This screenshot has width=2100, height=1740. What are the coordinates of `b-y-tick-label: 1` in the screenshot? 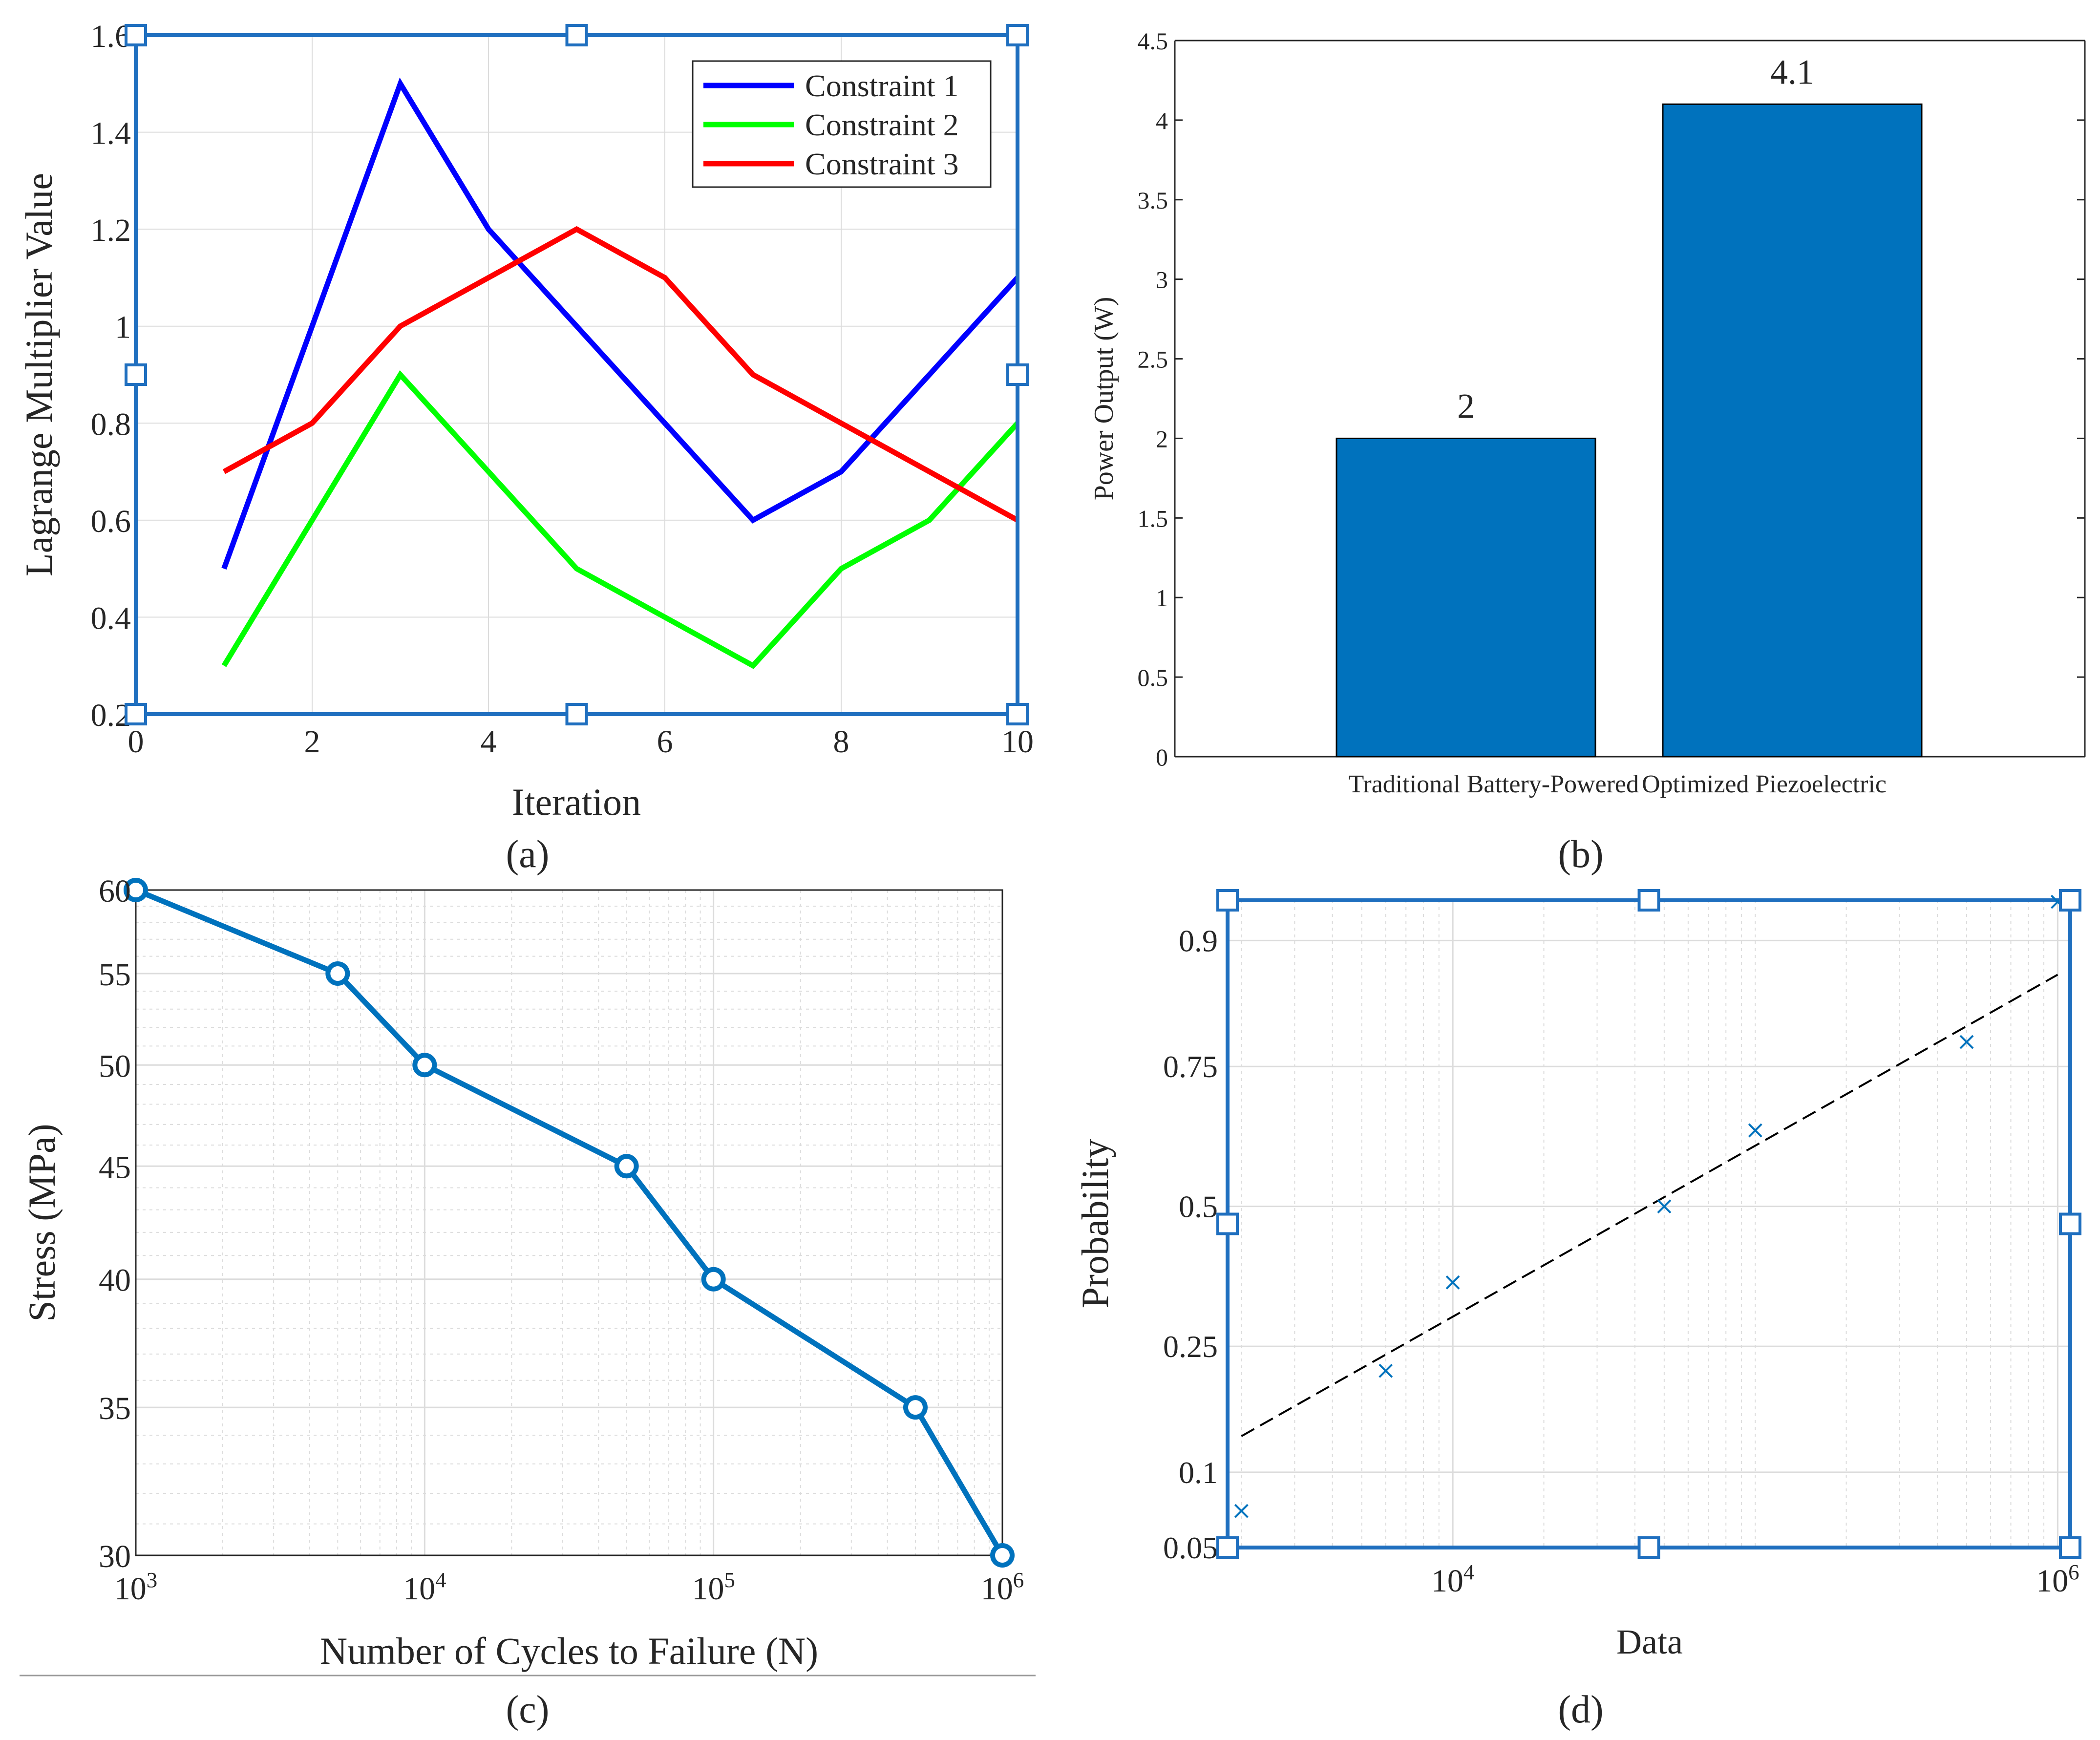 It's located at (1162, 598).